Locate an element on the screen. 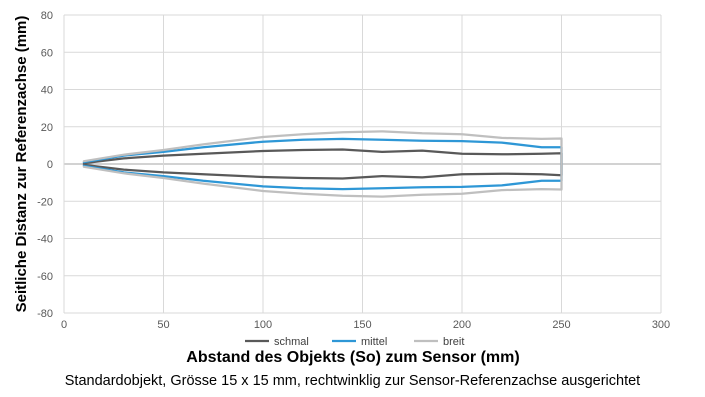 The image size is (705, 397). legend-item-schmal: schmal is located at coordinates (277, 342).